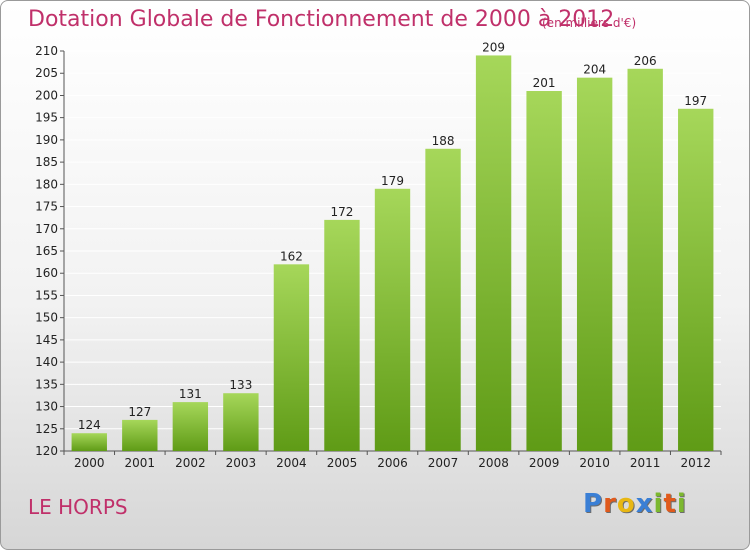  I want to click on x-tick-label: 2000, so click(89, 463).